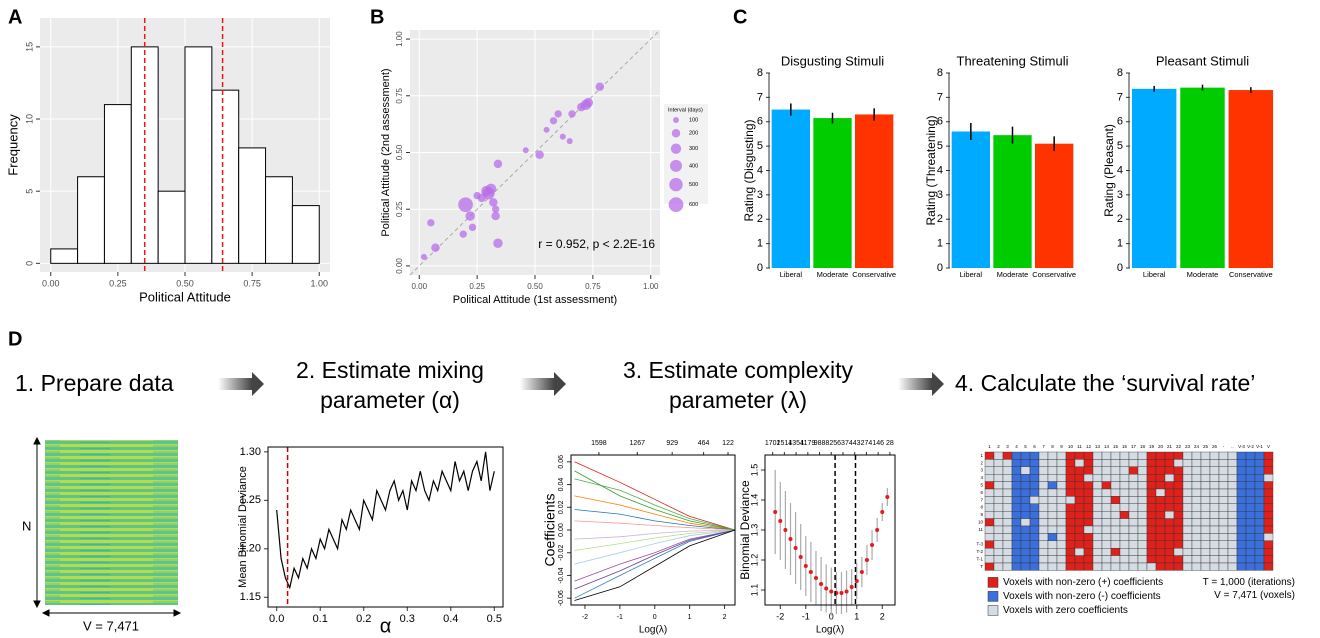 Image resolution: width=1320 pixels, height=638 pixels. I want to click on panel-label: C, so click(740, 17).